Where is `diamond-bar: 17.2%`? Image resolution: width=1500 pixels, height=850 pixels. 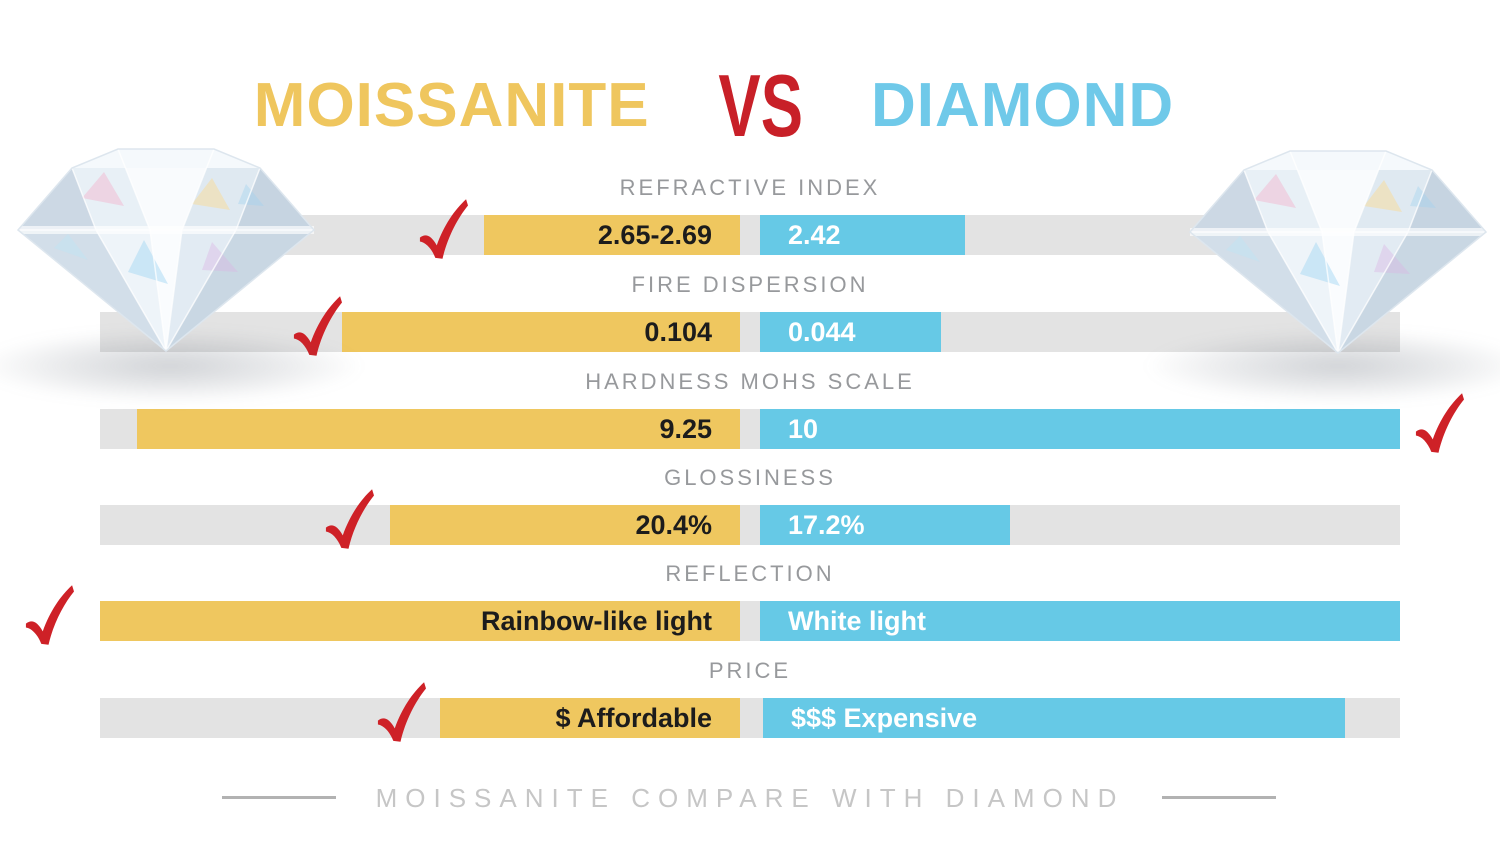 diamond-bar: 17.2% is located at coordinates (885, 525).